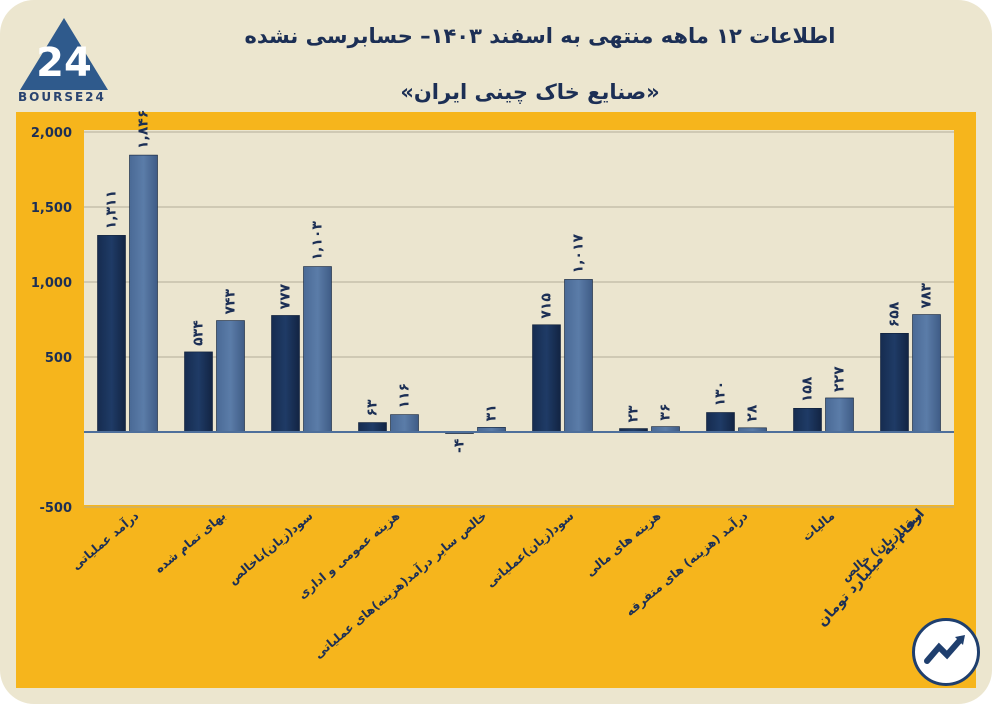 The image size is (992, 704). What do you see at coordinates (64, 63) in the screenshot?
I see `logo-mark: 24` at bounding box center [64, 63].